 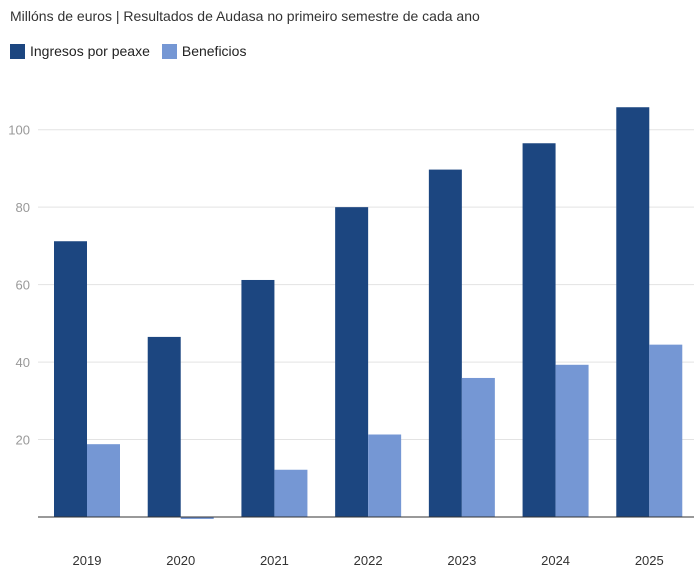 I want to click on y-tick-label: 60, so click(x=23, y=285).